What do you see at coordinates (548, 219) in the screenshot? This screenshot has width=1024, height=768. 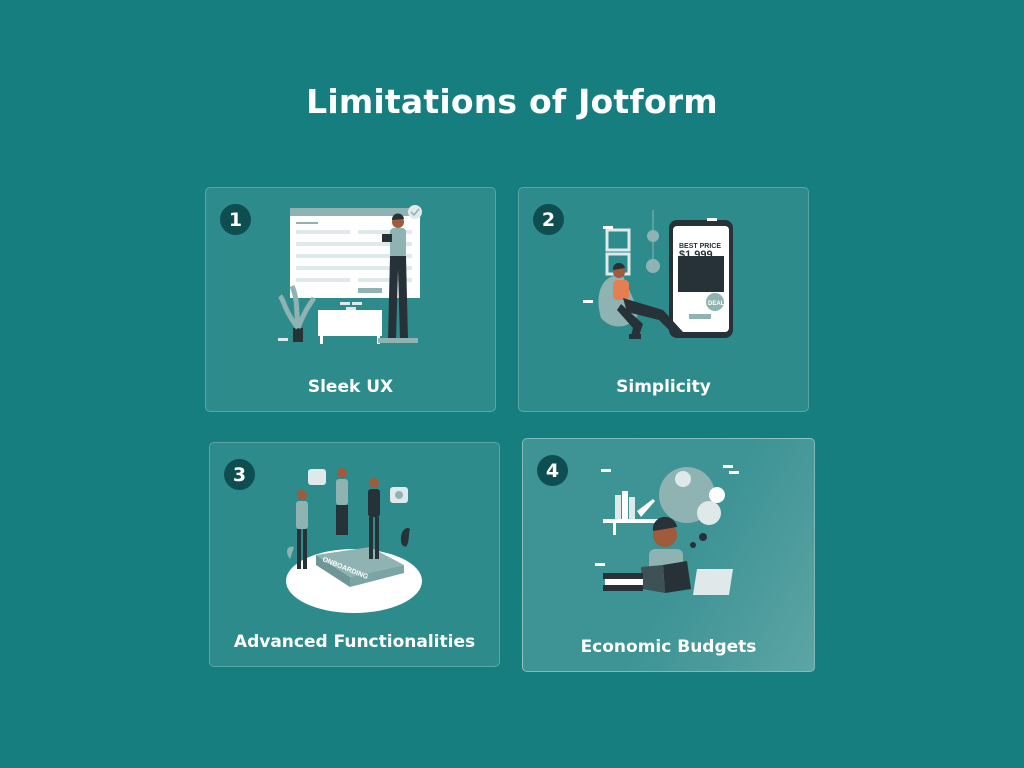 I see `card-number-badge: 2` at bounding box center [548, 219].